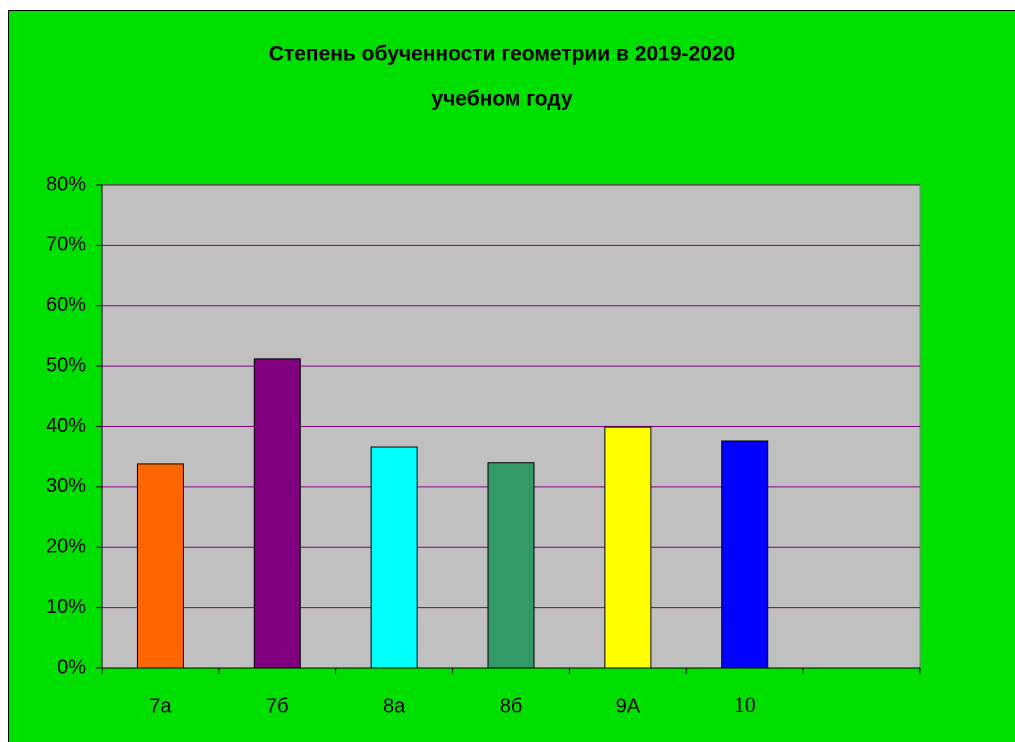  I want to click on y-tick-label: 40%, so click(66, 426).